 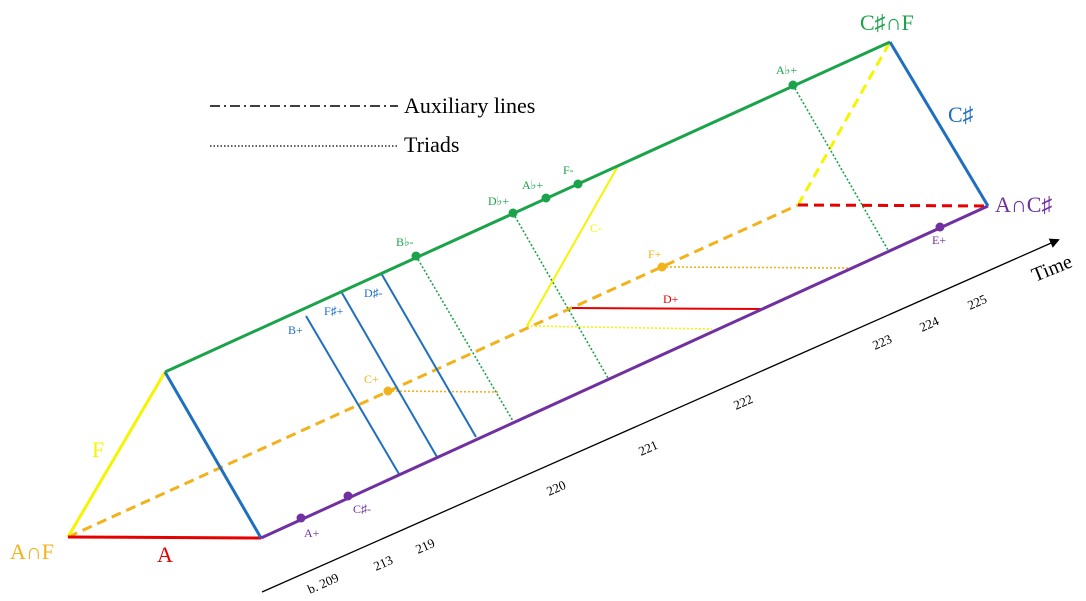 What do you see at coordinates (405, 242) in the screenshot?
I see `label-b-flat-minus: B♭-` at bounding box center [405, 242].